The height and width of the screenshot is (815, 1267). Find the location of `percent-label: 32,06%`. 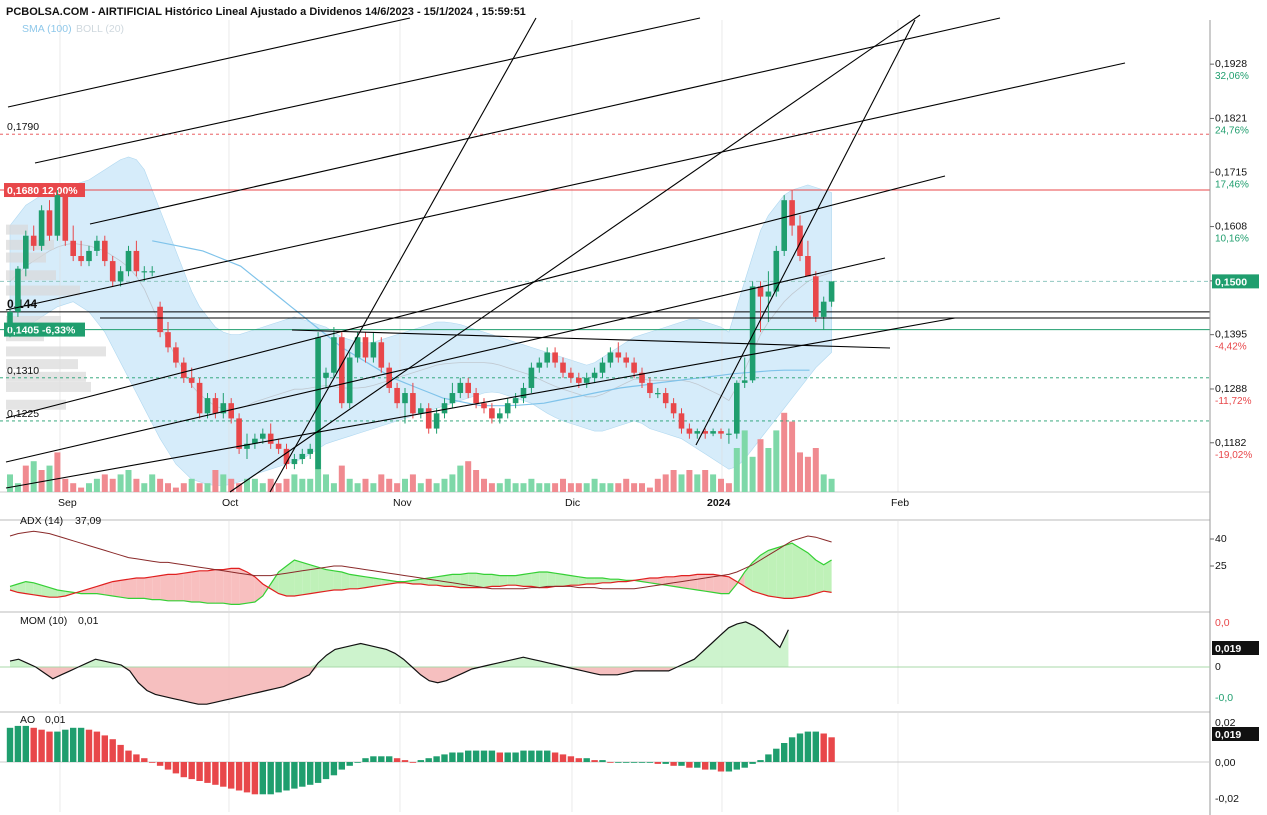

percent-label: 32,06% is located at coordinates (1232, 76).